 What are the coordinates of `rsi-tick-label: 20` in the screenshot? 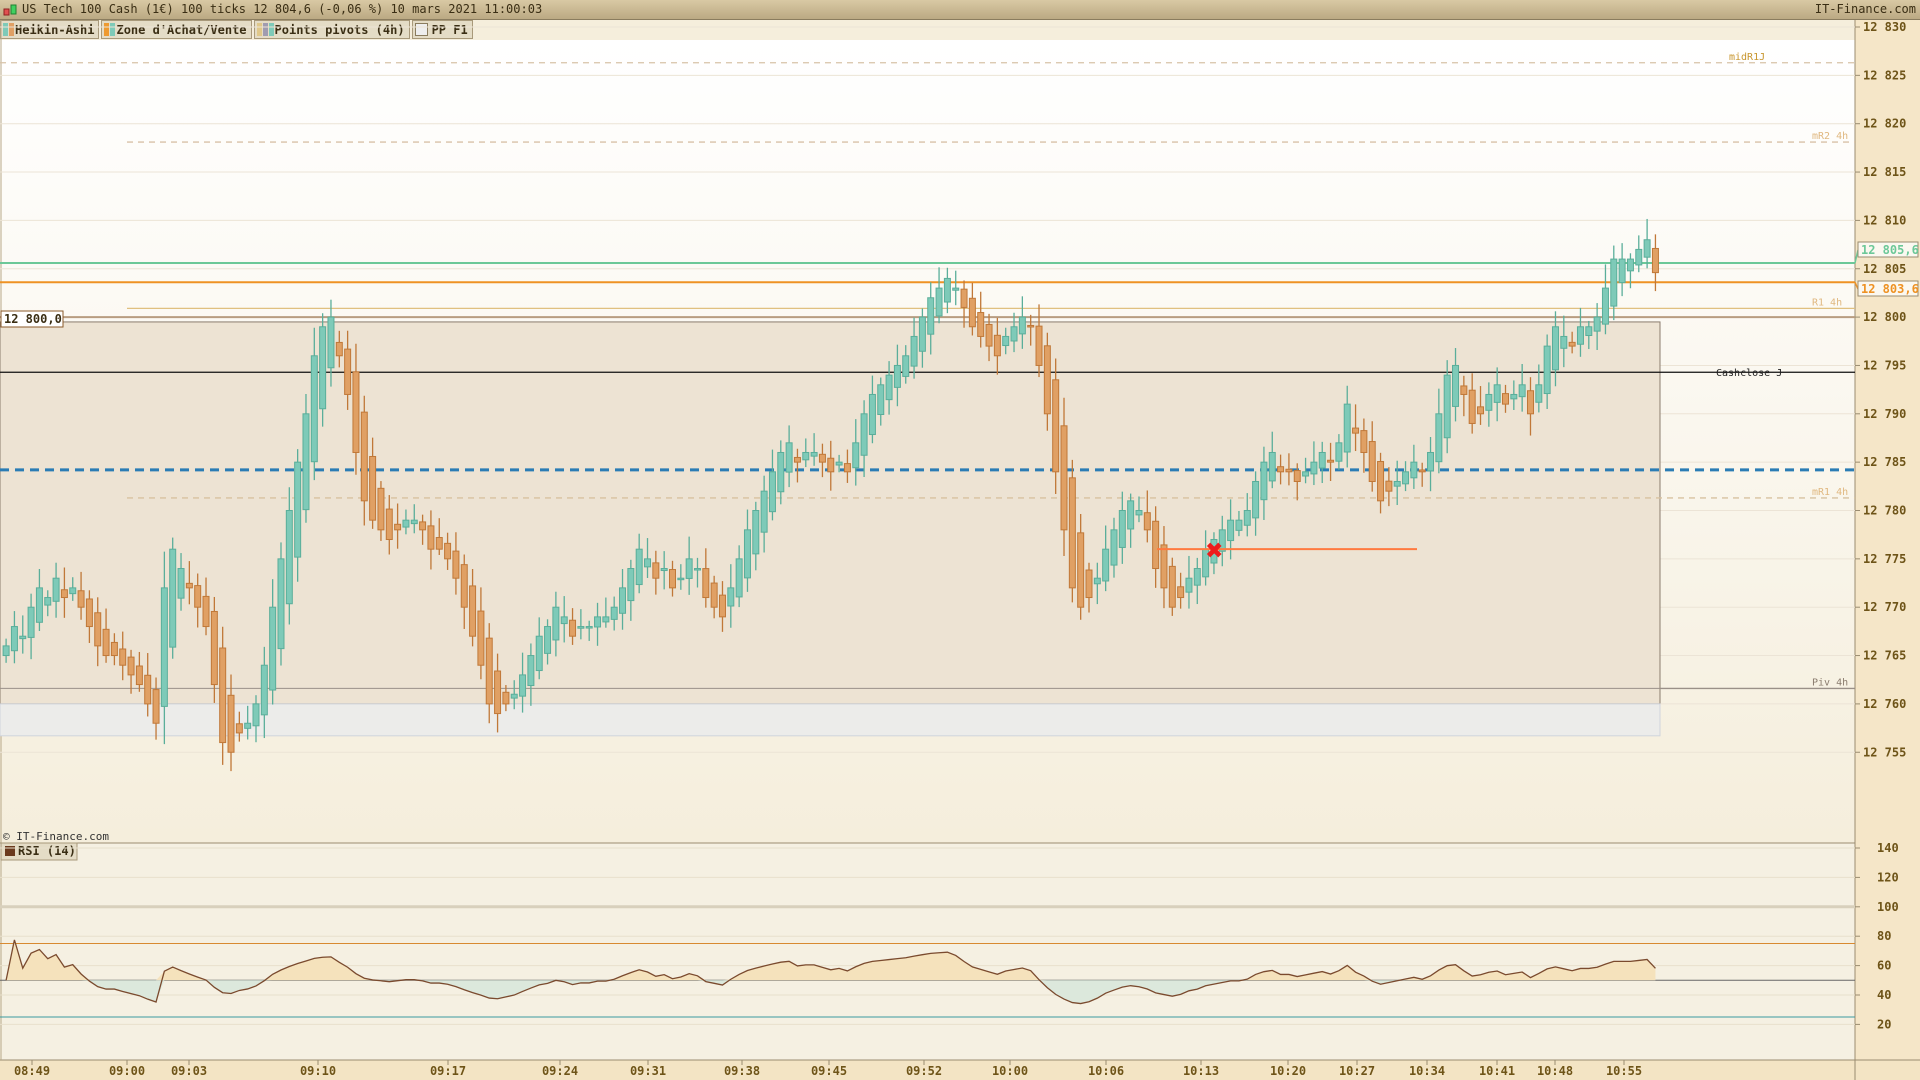 It's located at (1884, 1024).